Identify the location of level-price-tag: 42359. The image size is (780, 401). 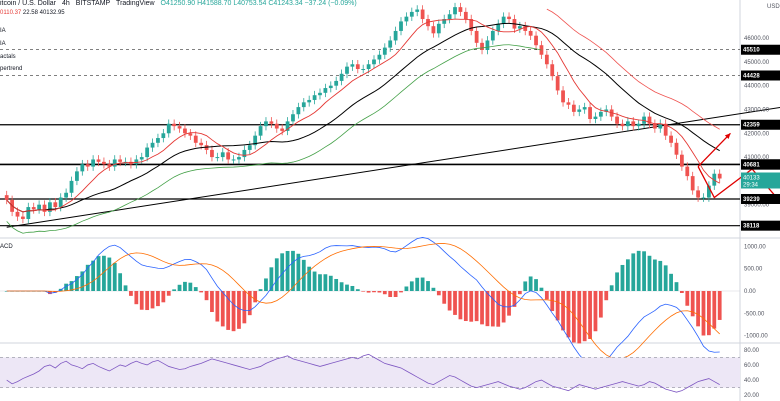
(760, 124).